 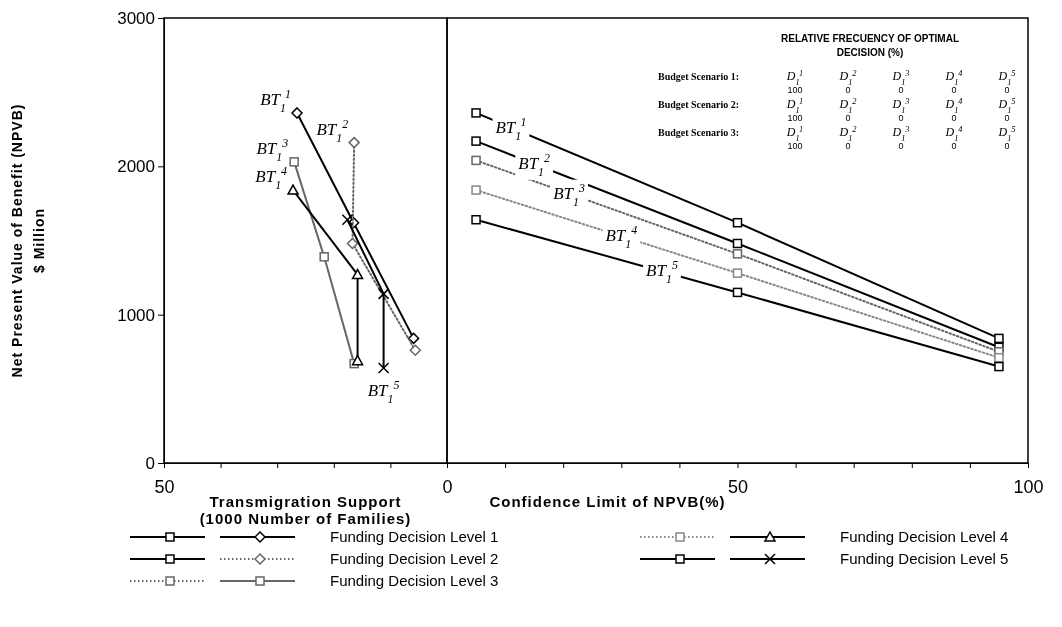 I want to click on y-axis-title: Net Present Value of Benefit (NPVB) $ Million, so click(x=28, y=240).